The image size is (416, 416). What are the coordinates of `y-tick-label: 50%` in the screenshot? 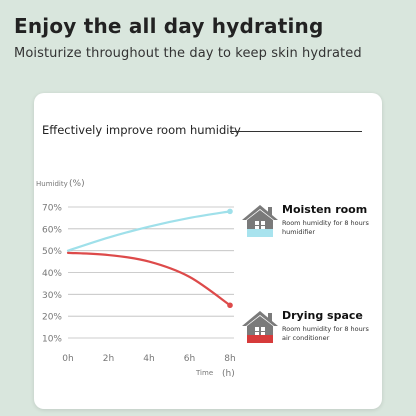 It's located at (52, 252).